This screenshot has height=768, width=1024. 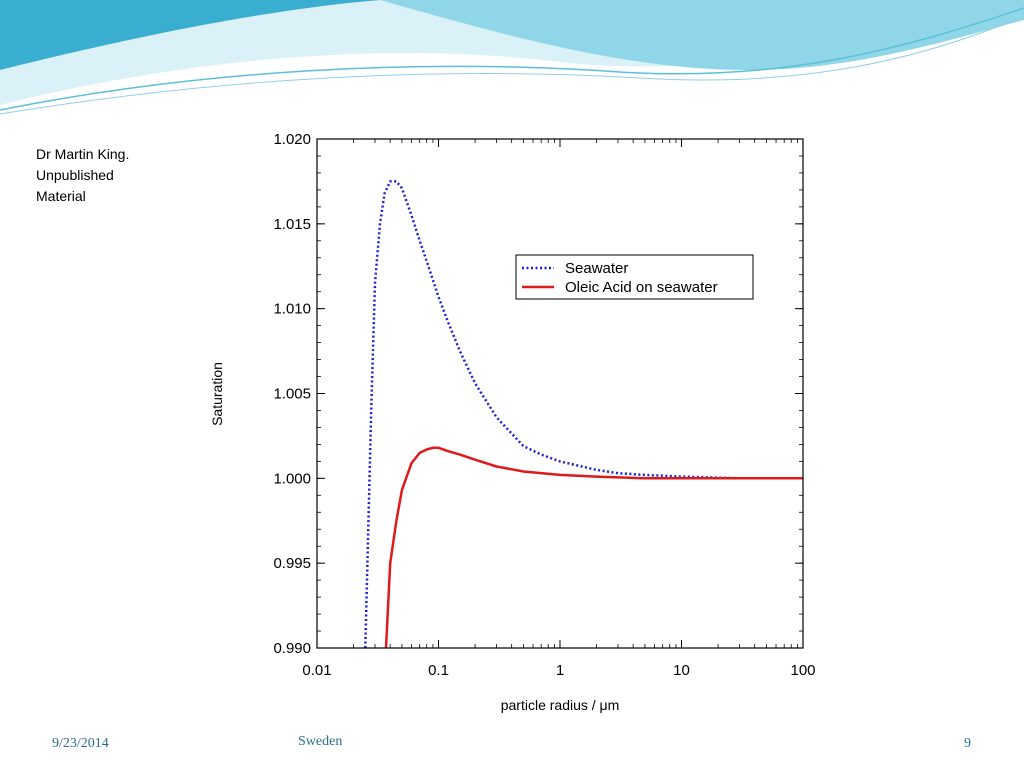 What do you see at coordinates (593, 547) in the screenshot?
I see `series-line-oleic-acid` at bounding box center [593, 547].